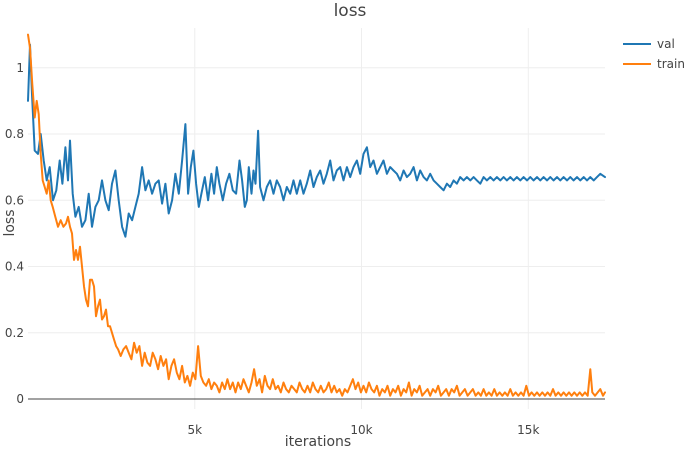 The height and width of the screenshot is (450, 700). I want to click on x-axis-title: iterations, so click(318, 442).